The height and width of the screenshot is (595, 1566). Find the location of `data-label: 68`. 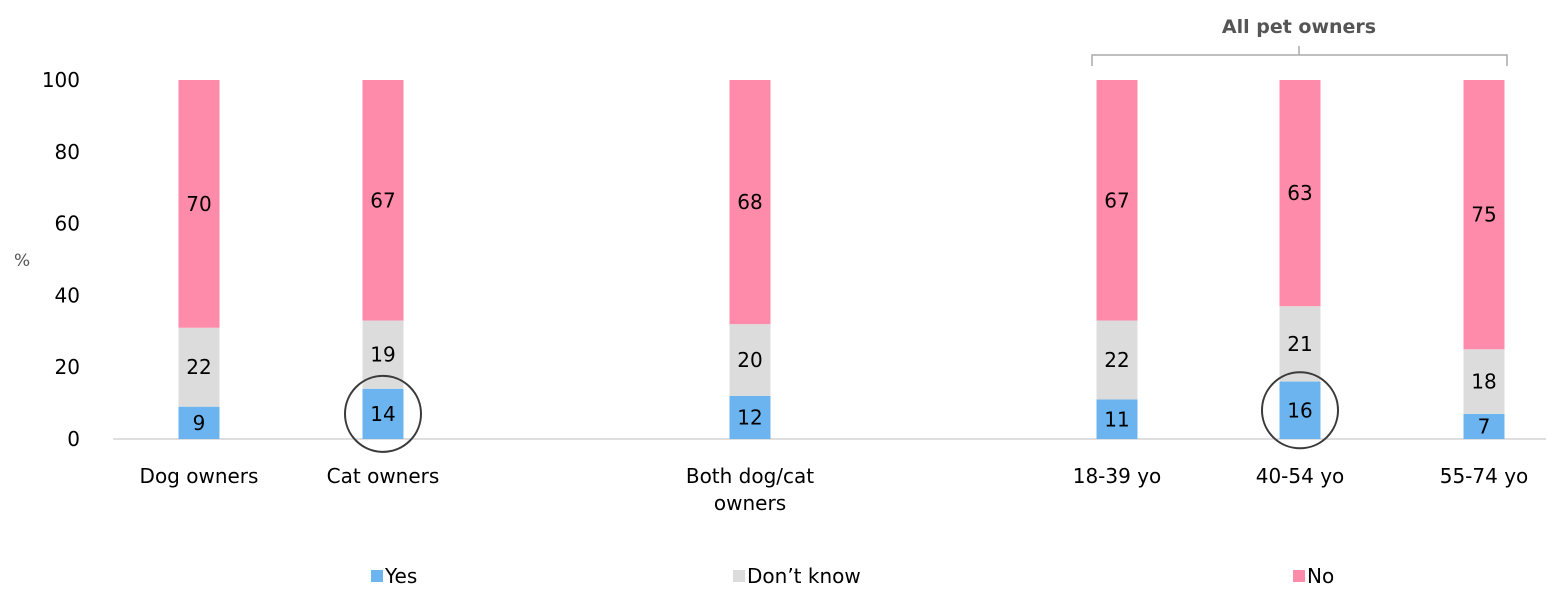

data-label: 68 is located at coordinates (749, 202).